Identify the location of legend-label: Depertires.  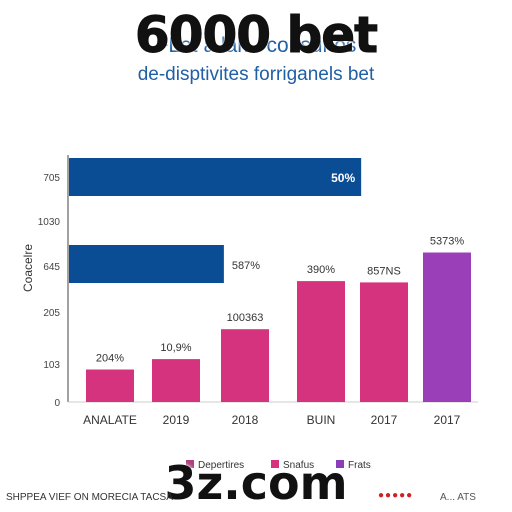
(221, 465).